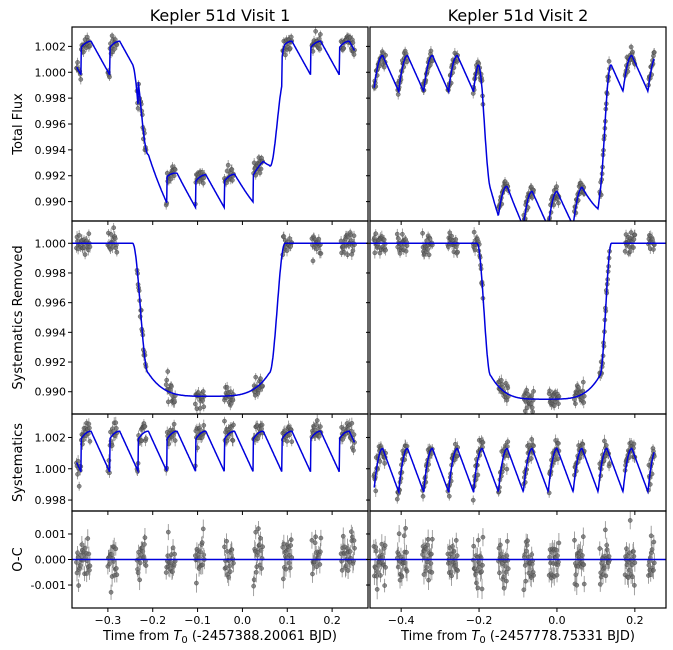 The width and height of the screenshot is (673, 650). I want to click on x-tick-label: −0.1, so click(197, 620).